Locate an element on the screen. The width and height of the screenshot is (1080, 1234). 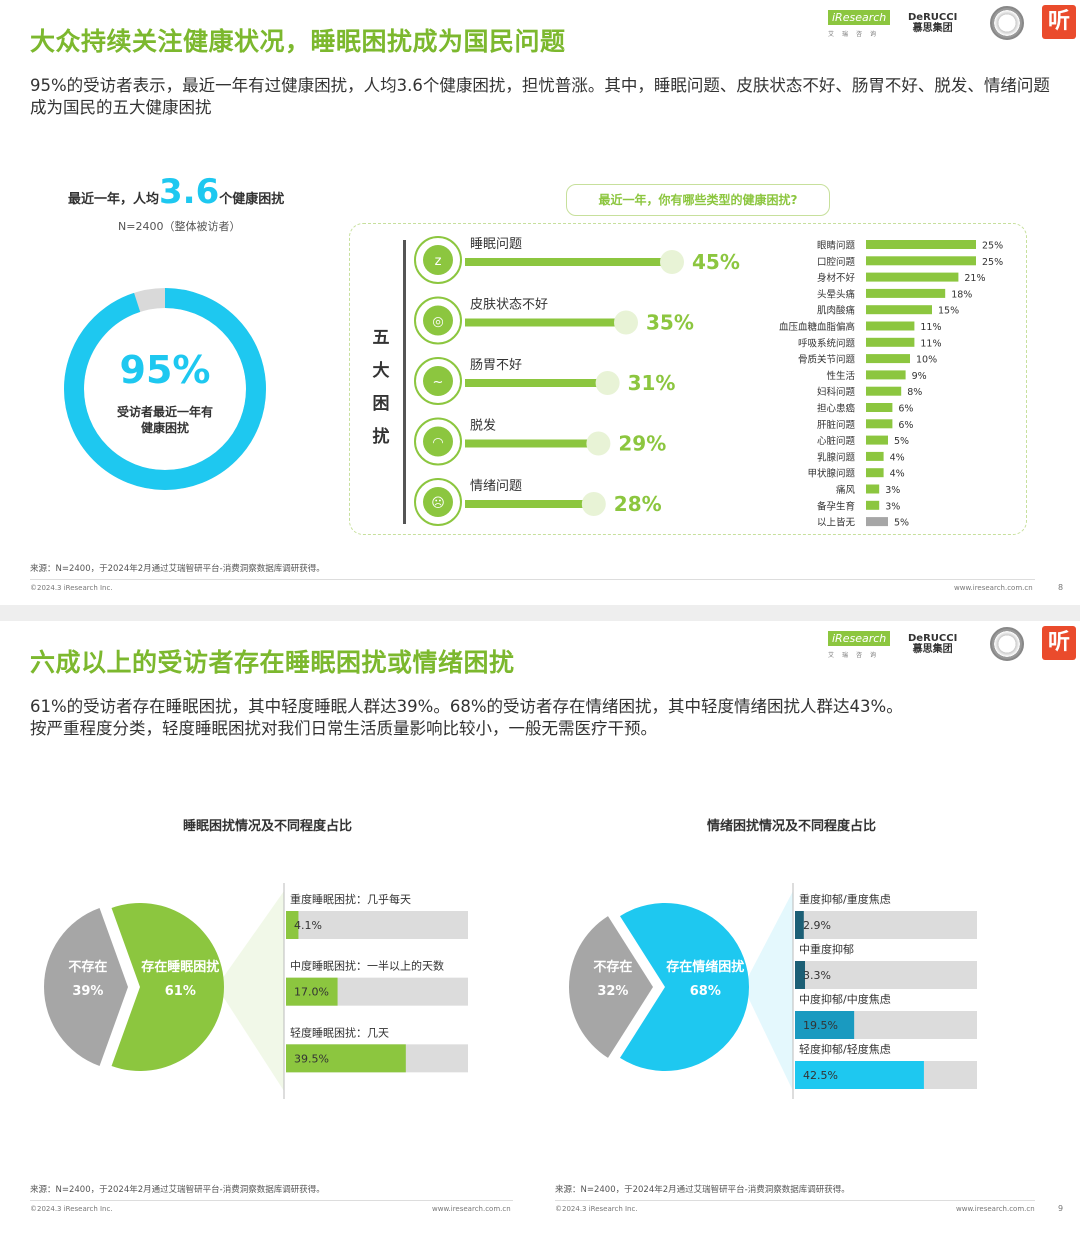
top5-item-hair: ◠ 脱发 29% is located at coordinates (540, 441).